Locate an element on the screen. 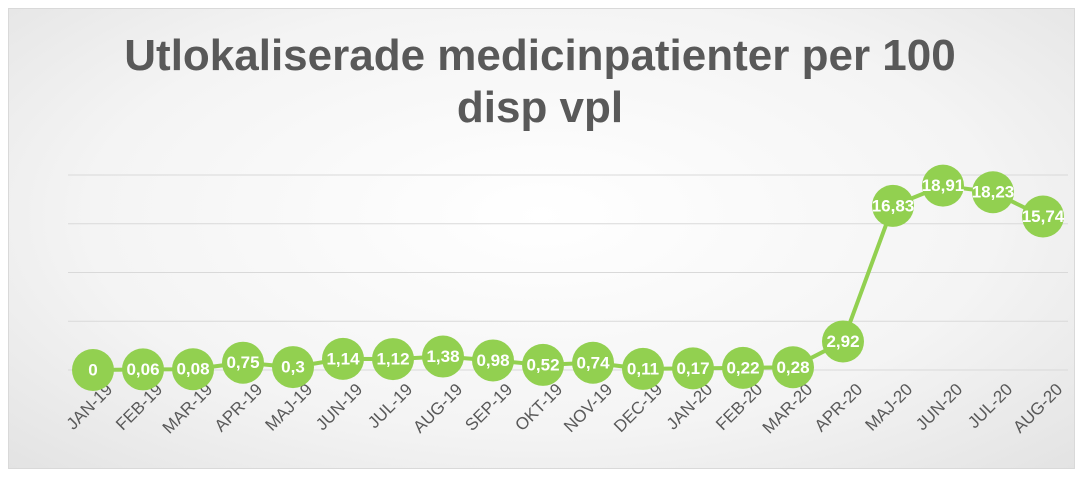 The width and height of the screenshot is (1083, 477). data-label: 0,17 is located at coordinates (692, 368).